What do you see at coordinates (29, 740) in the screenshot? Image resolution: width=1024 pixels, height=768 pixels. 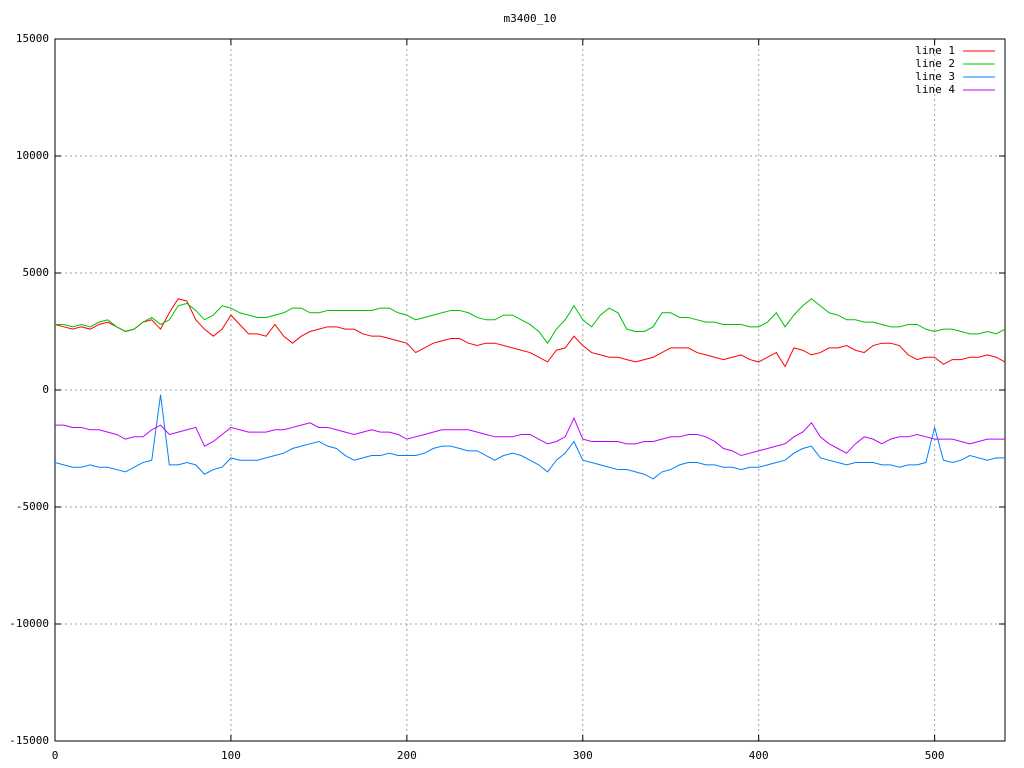 I see `y-tick-label: -15000` at bounding box center [29, 740].